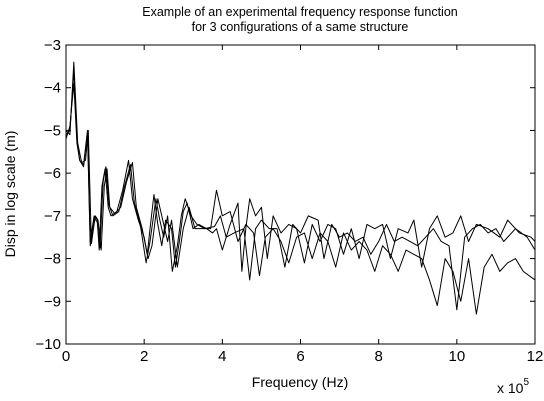 This screenshot has width=544, height=401. I want to click on x-axis-multiplier: x 105, so click(513, 386).